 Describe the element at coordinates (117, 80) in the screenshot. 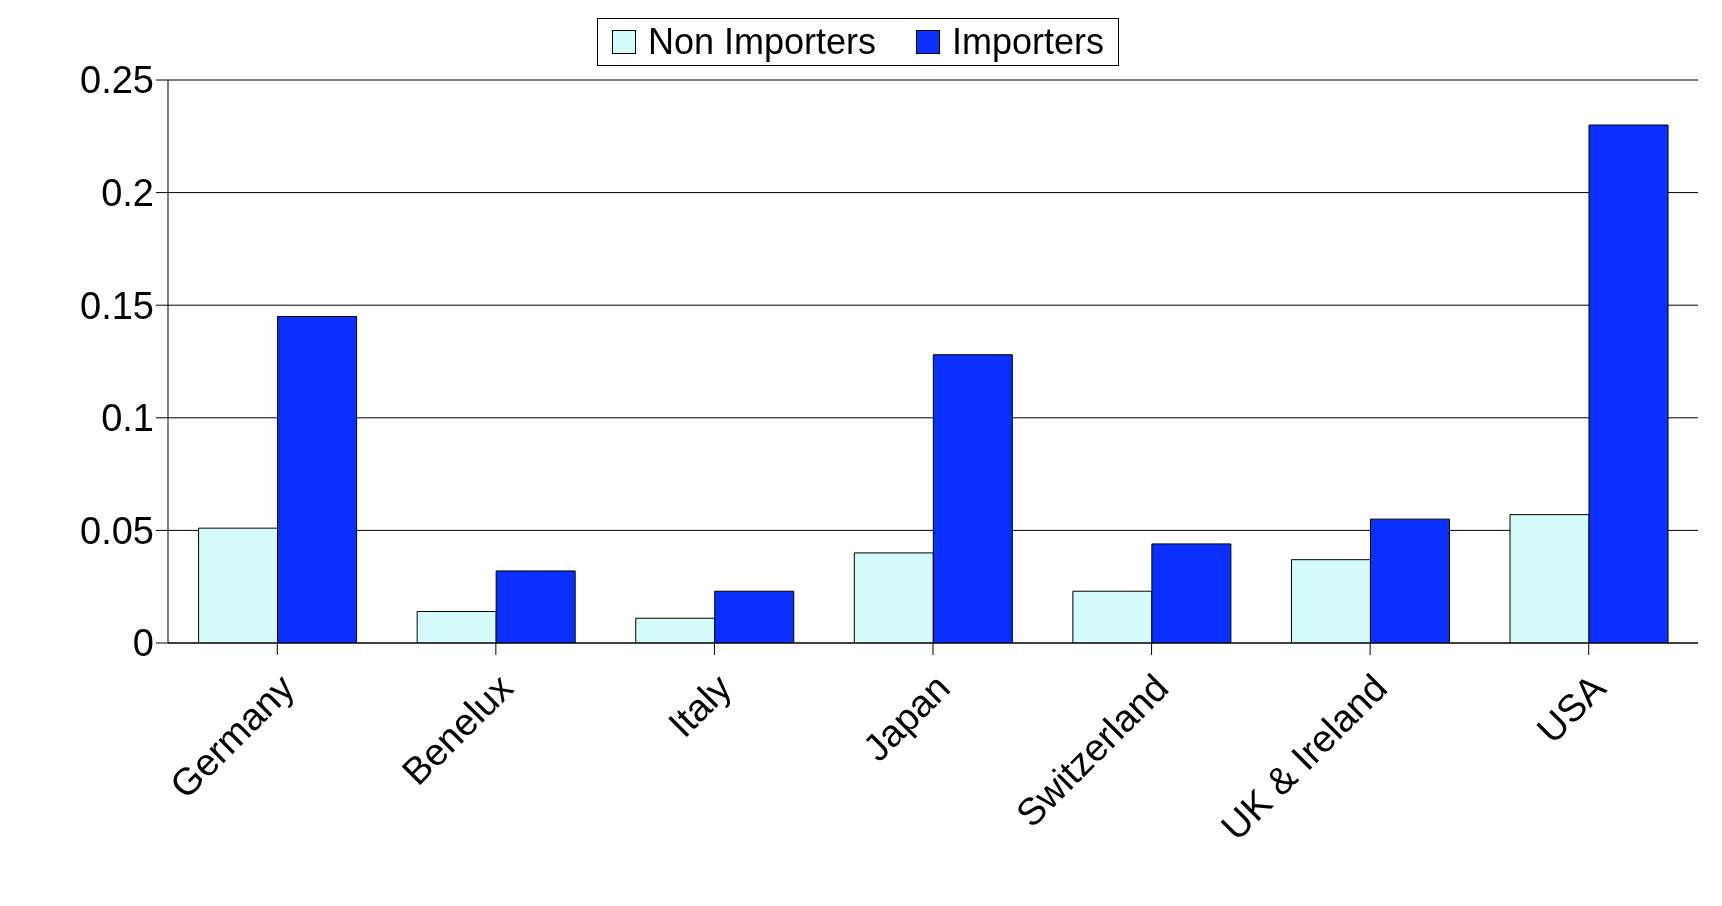

I see `y-tick-label: 0.25` at that location.